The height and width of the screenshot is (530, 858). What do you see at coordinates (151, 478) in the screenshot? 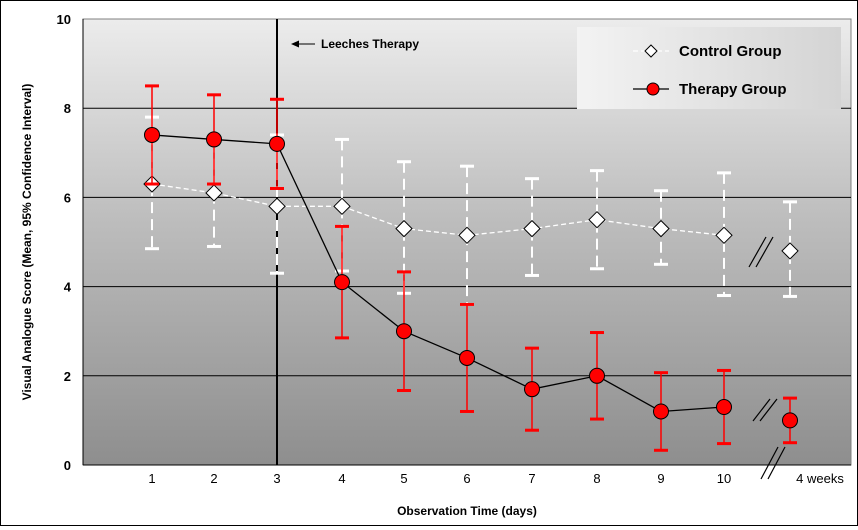
I see `x-tick-label: 1` at bounding box center [151, 478].